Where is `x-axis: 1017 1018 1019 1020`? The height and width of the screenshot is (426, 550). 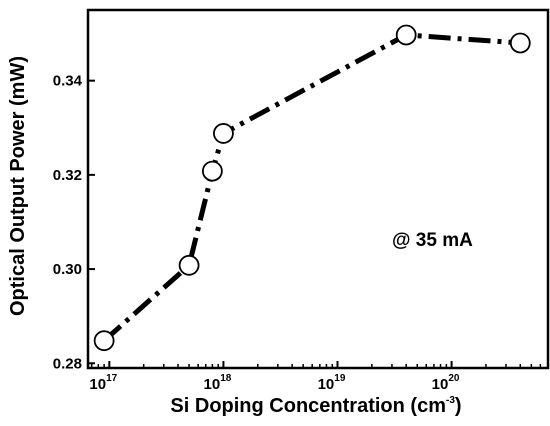 x-axis: 1017 1018 1019 1020 is located at coordinates (319, 377).